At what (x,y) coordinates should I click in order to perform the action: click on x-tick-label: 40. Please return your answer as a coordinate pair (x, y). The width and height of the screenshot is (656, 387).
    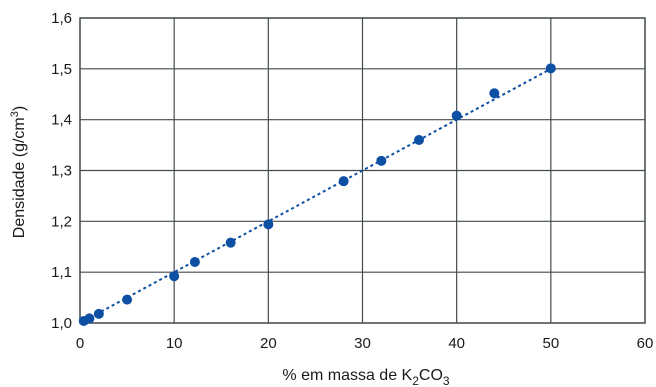
    Looking at the image, I should click on (456, 343).